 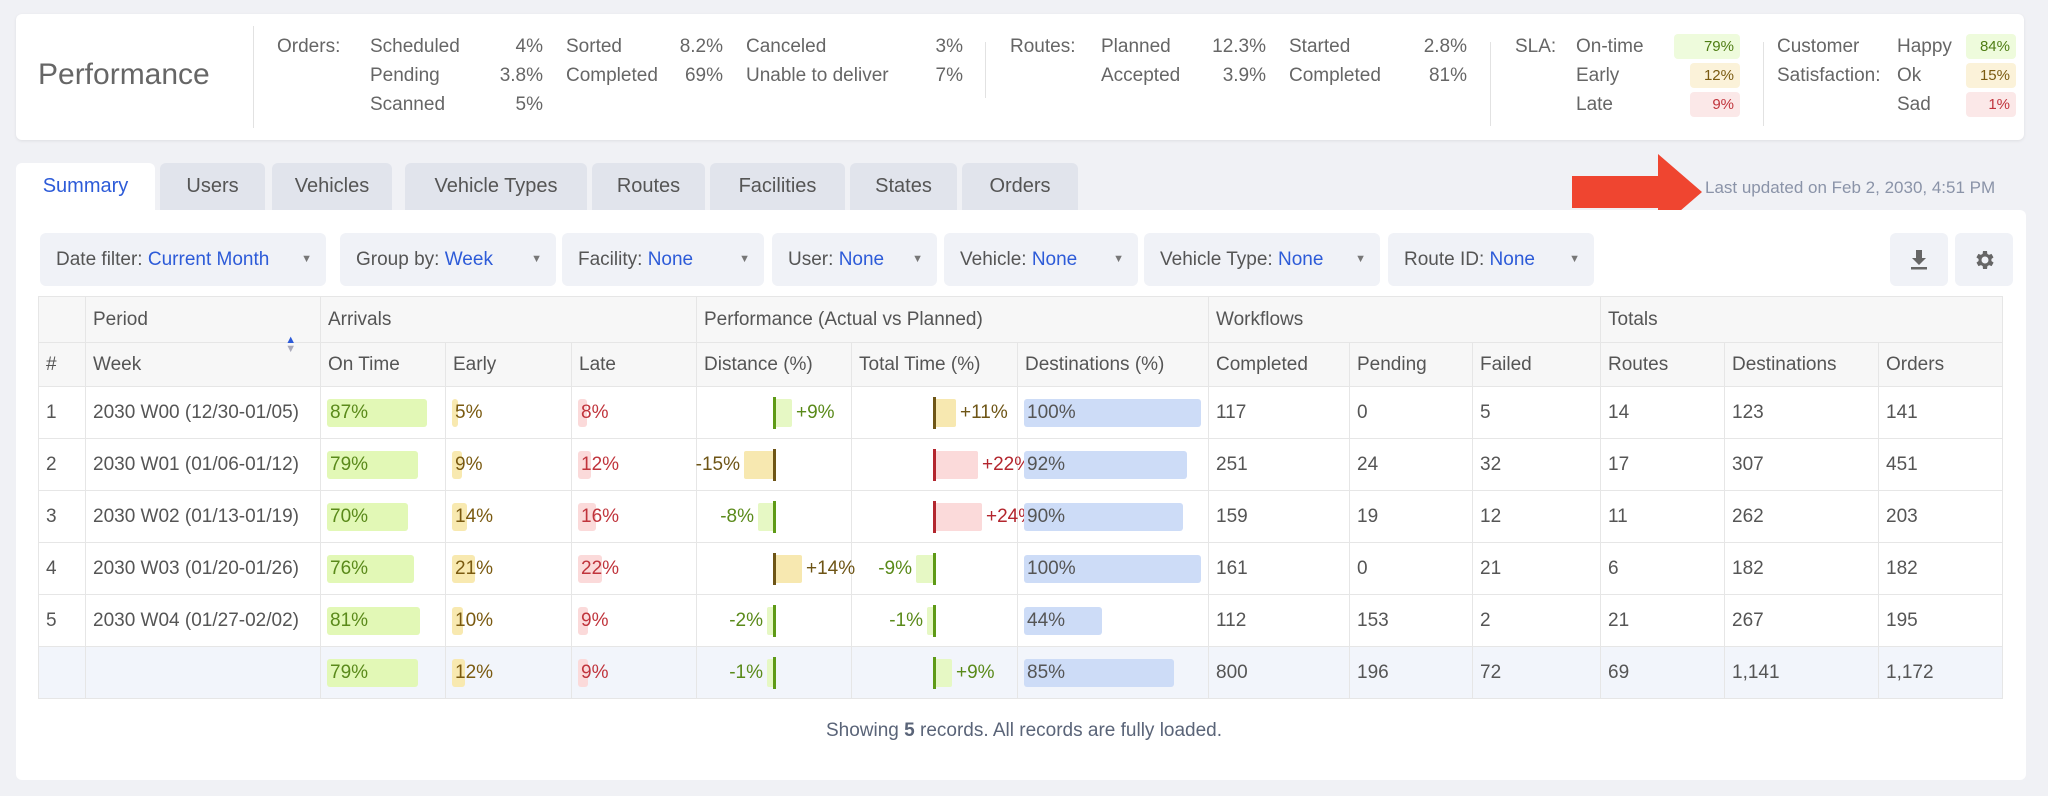 What do you see at coordinates (1536, 464) in the screenshot?
I see `failed: 32` at bounding box center [1536, 464].